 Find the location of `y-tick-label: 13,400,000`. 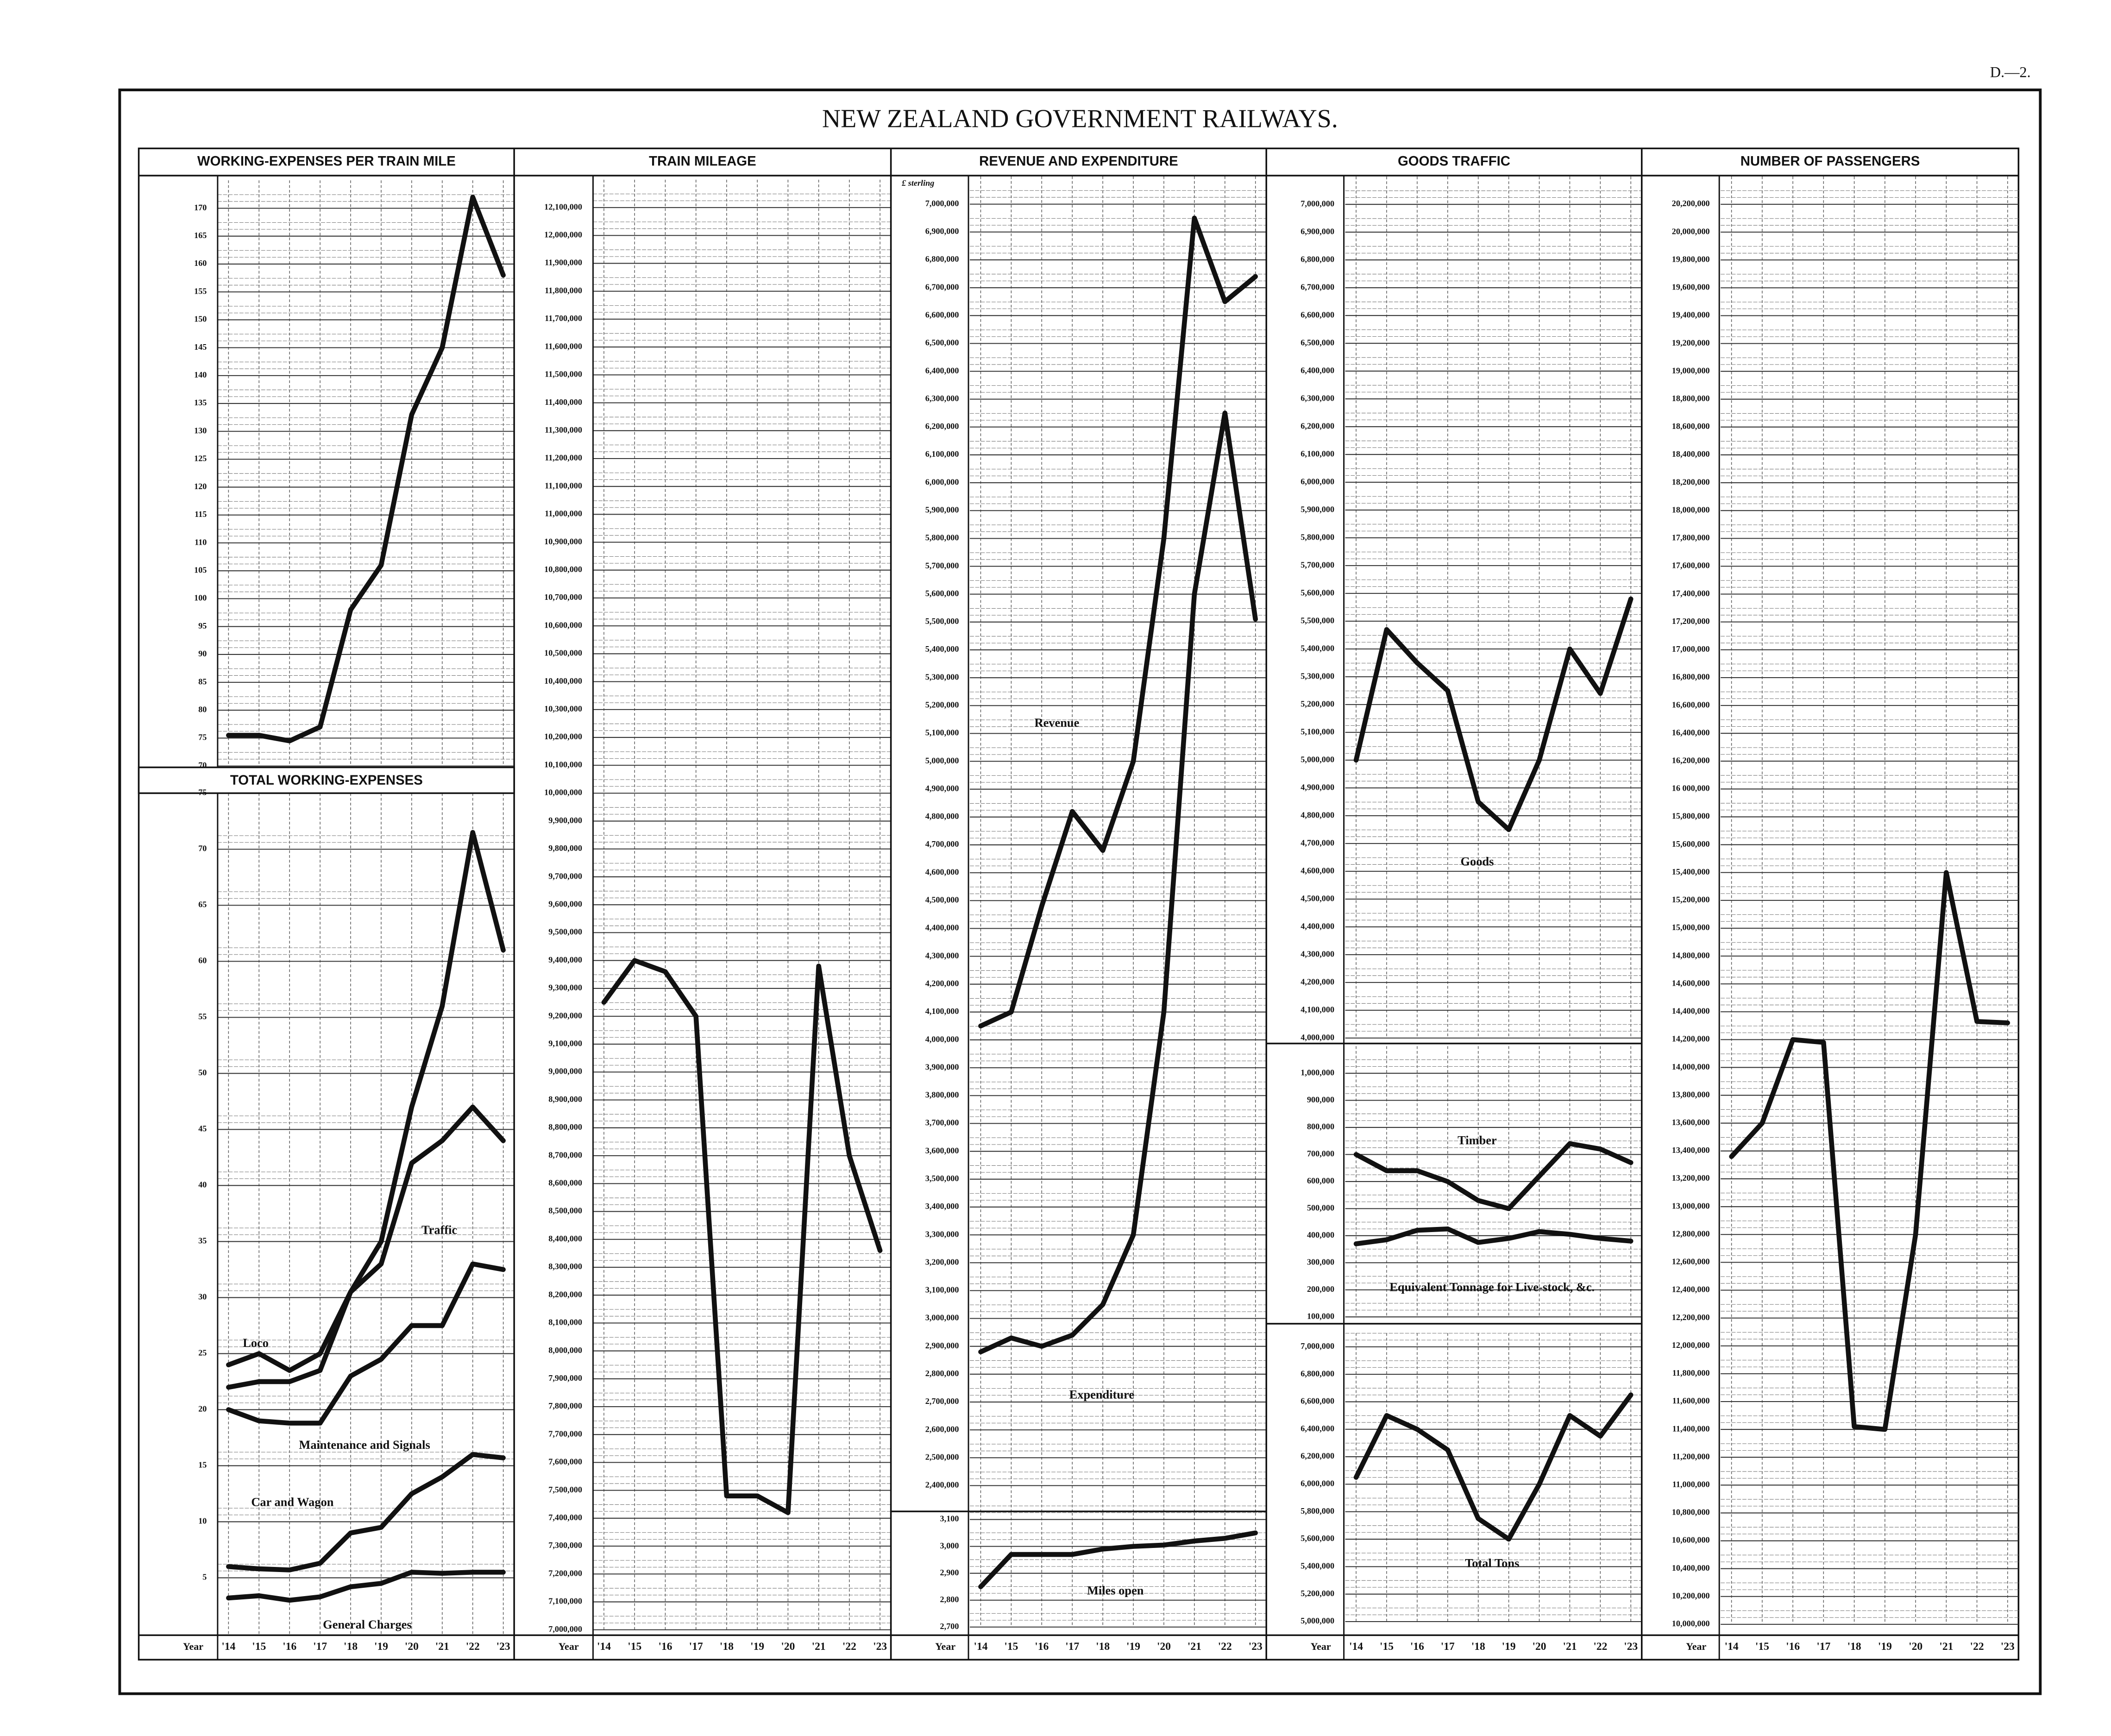

y-tick-label: 13,400,000 is located at coordinates (1691, 1150).